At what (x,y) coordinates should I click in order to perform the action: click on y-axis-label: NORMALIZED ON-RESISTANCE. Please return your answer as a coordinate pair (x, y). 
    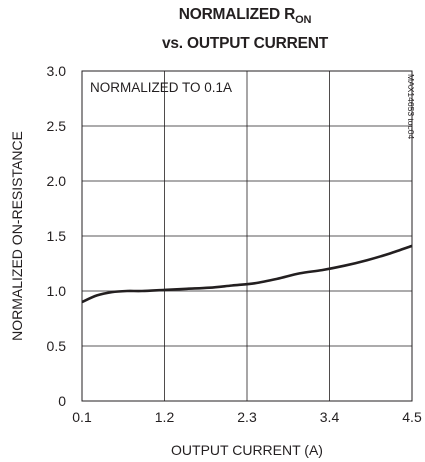
    Looking at the image, I should click on (17, 236).